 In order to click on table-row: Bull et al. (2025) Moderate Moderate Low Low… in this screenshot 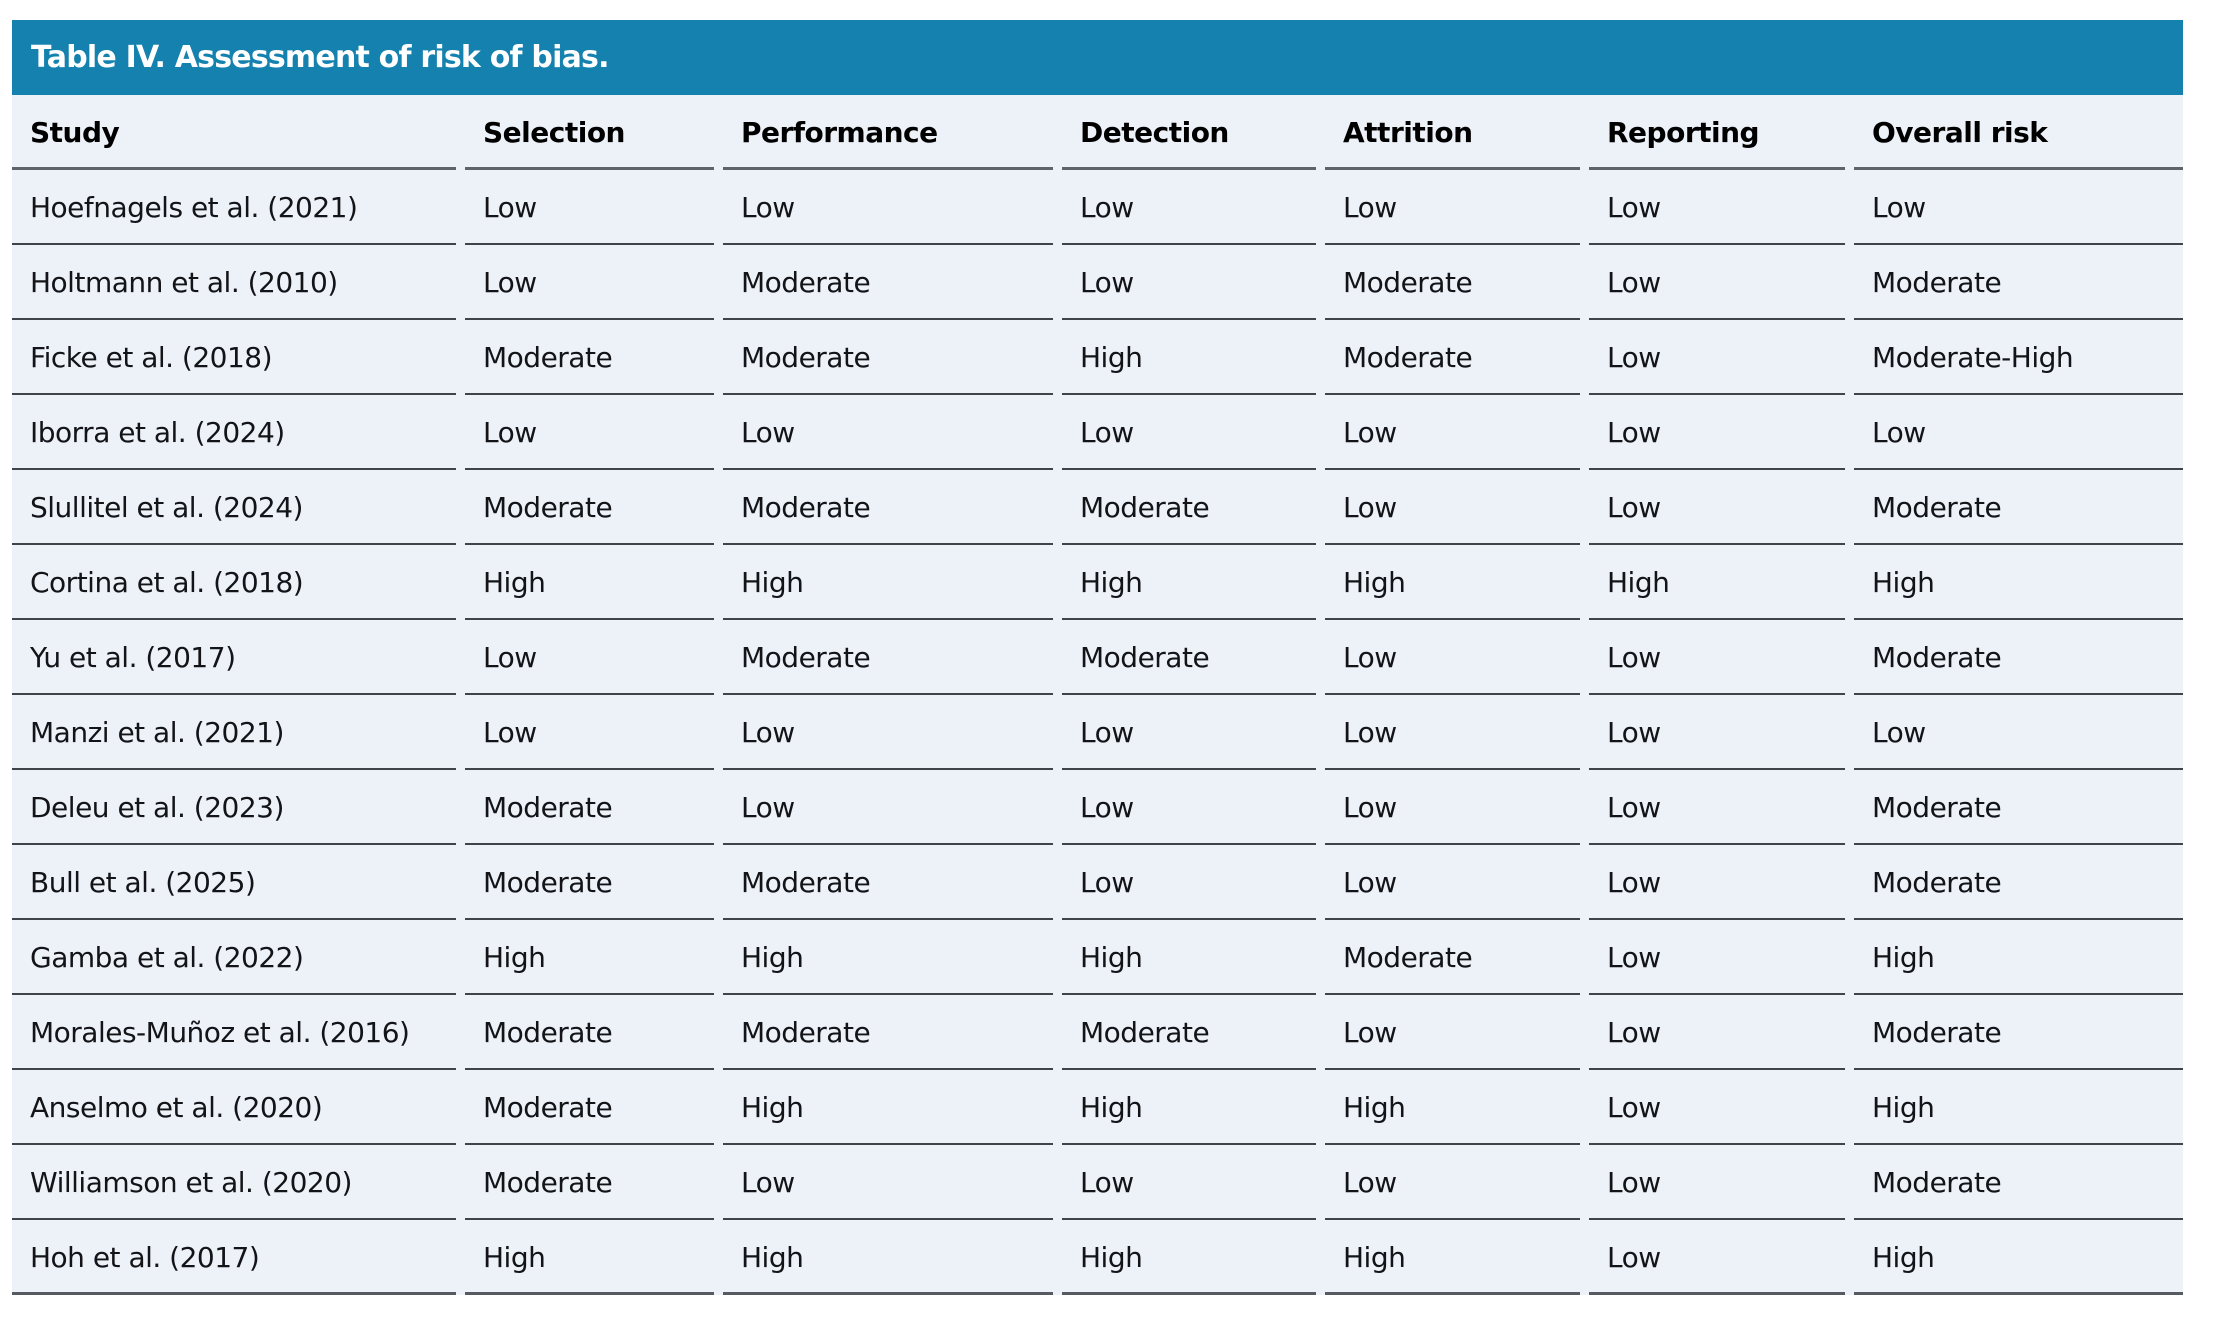, I will do `click(1097, 882)`.